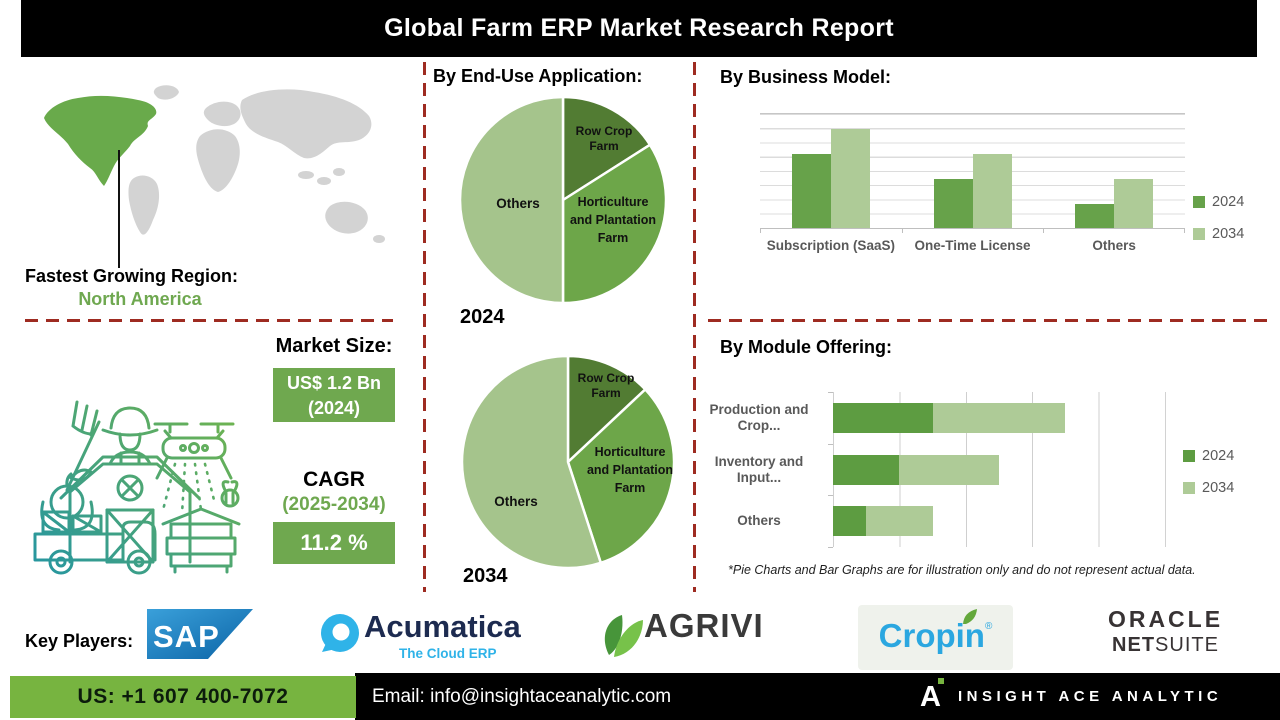  What do you see at coordinates (1165, 619) in the screenshot?
I see `oracle-wordmark: ORACLE` at bounding box center [1165, 619].